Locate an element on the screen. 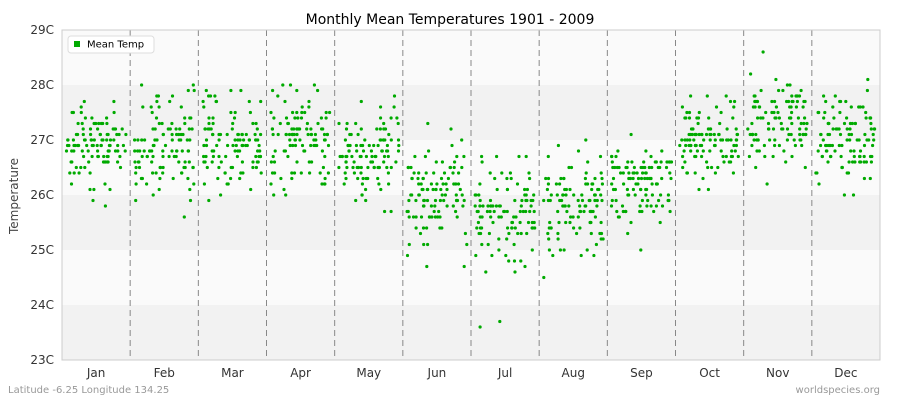  x-tick-label: Jun is located at coordinates (437, 373).